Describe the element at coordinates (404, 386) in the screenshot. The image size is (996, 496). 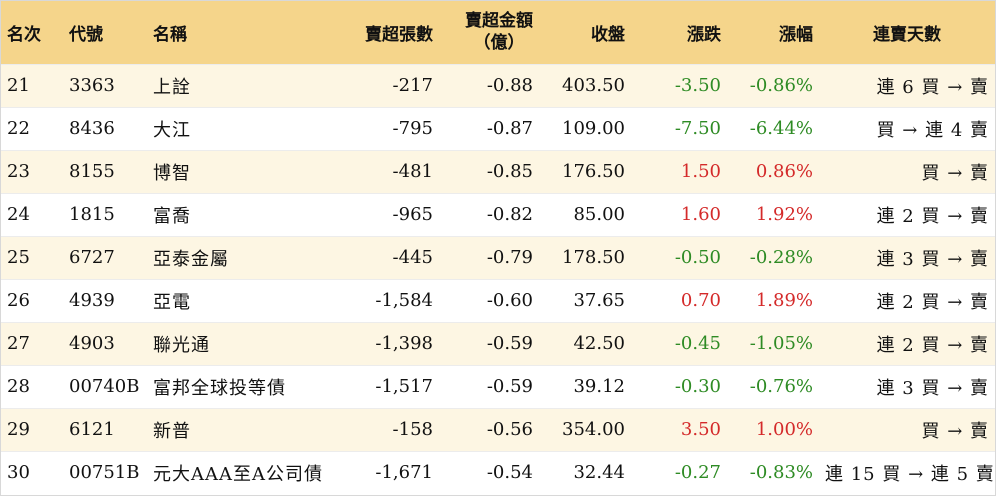
I see `net-sell-shares-cell: -1,517` at that location.